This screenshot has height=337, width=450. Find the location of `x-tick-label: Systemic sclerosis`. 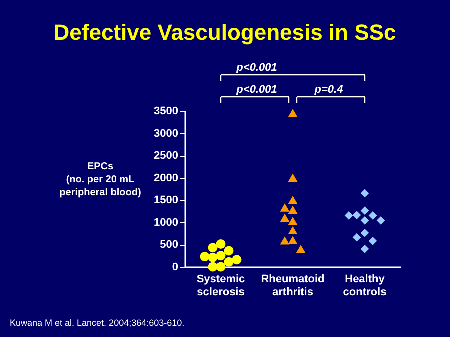

x-tick-label: Systemic sclerosis is located at coordinates (221, 286).